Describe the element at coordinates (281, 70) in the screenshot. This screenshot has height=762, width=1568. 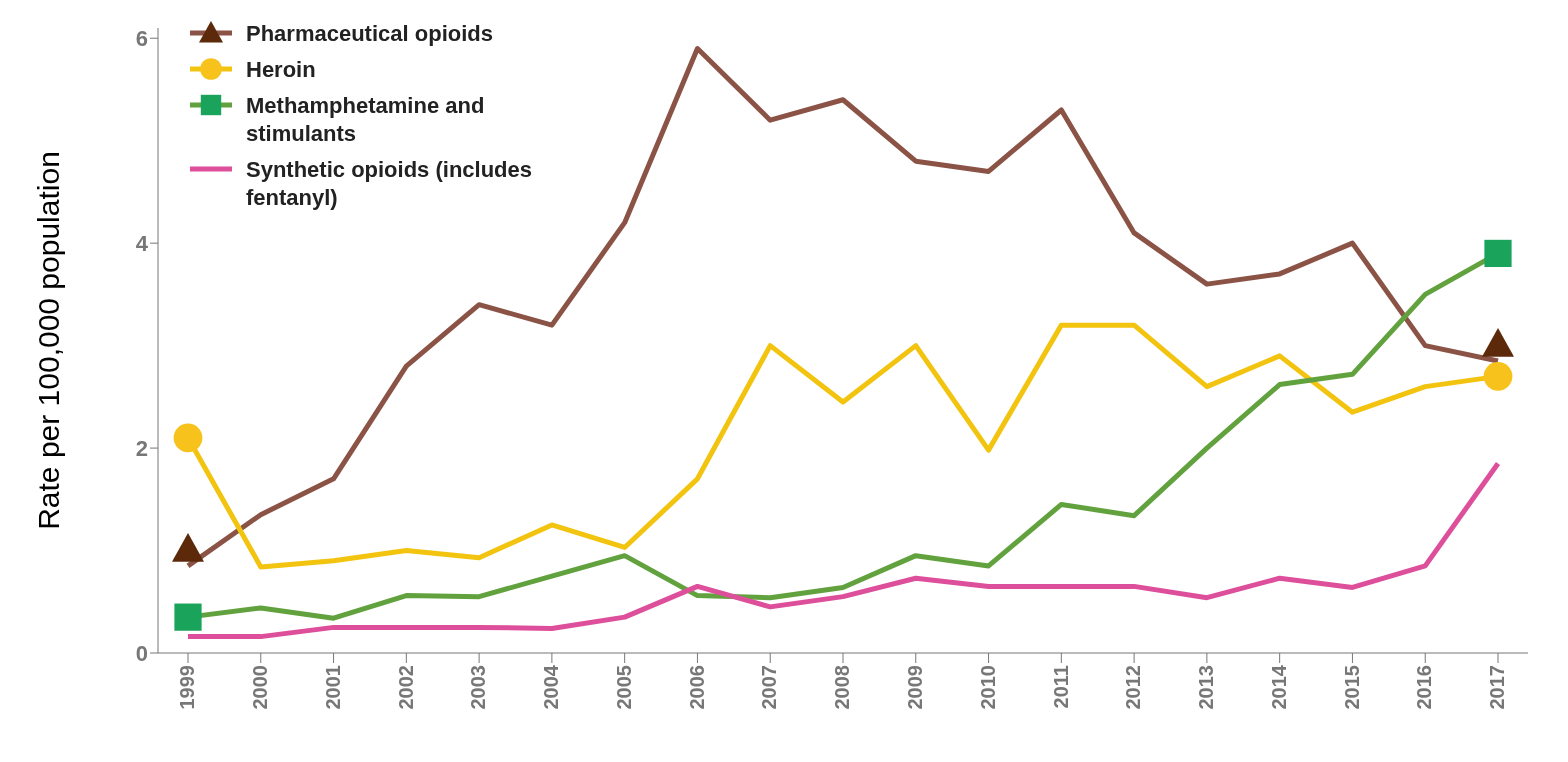
I see `legend-label: Heroin` at that location.